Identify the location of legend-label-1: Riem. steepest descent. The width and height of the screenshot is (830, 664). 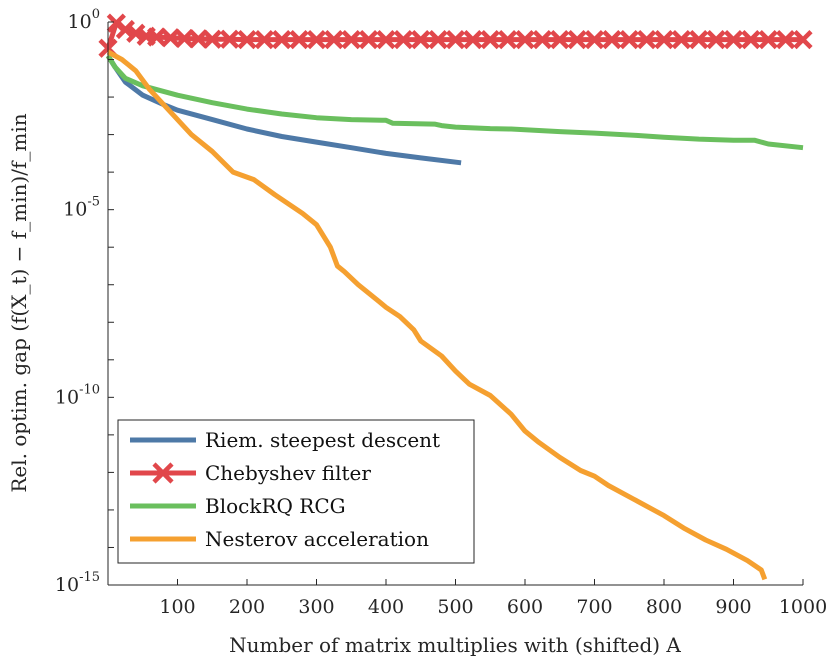
(322, 440).